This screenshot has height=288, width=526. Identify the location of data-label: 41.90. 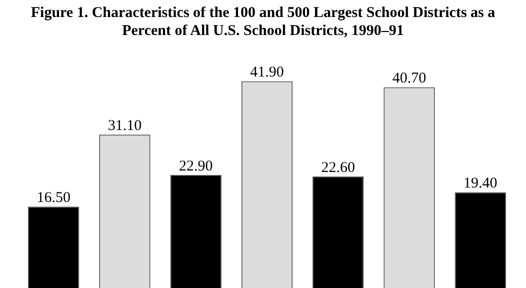
(267, 72).